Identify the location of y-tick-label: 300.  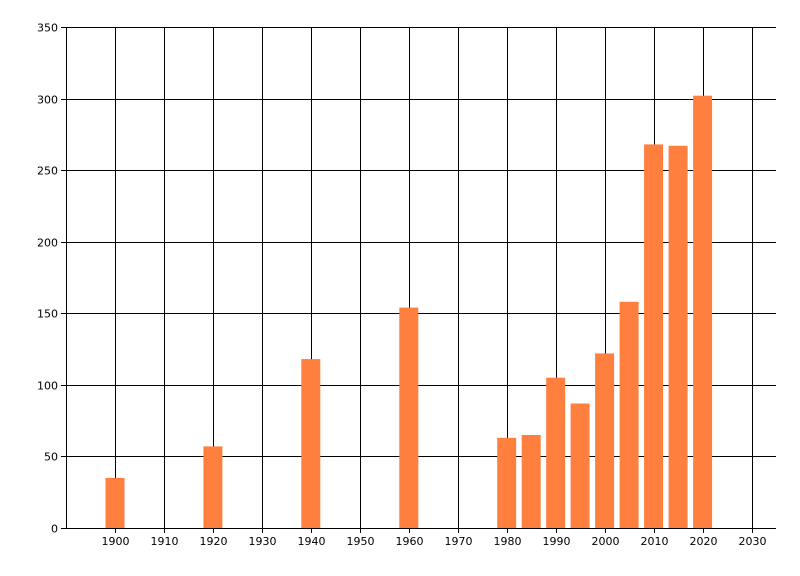
(47, 100).